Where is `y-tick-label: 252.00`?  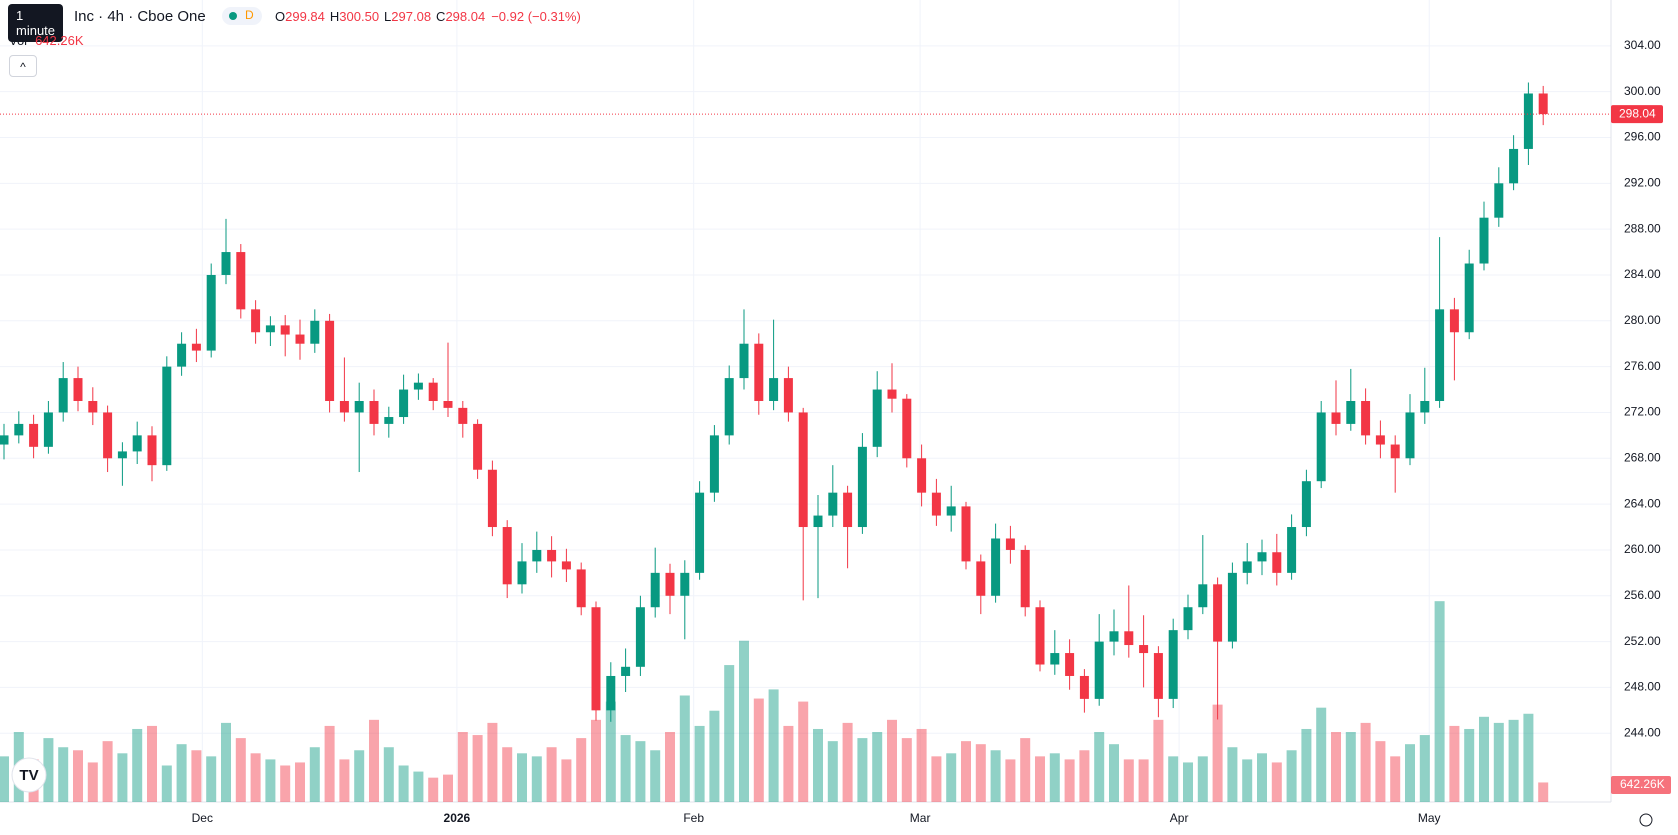
y-tick-label: 252.00 is located at coordinates (1642, 641).